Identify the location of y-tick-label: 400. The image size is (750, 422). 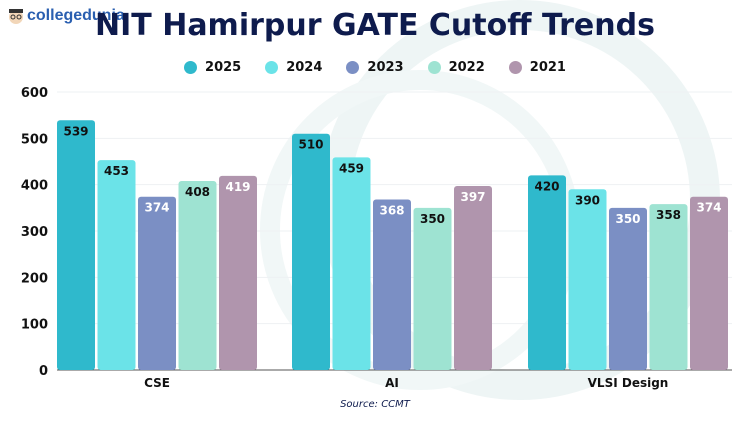
(34, 186).